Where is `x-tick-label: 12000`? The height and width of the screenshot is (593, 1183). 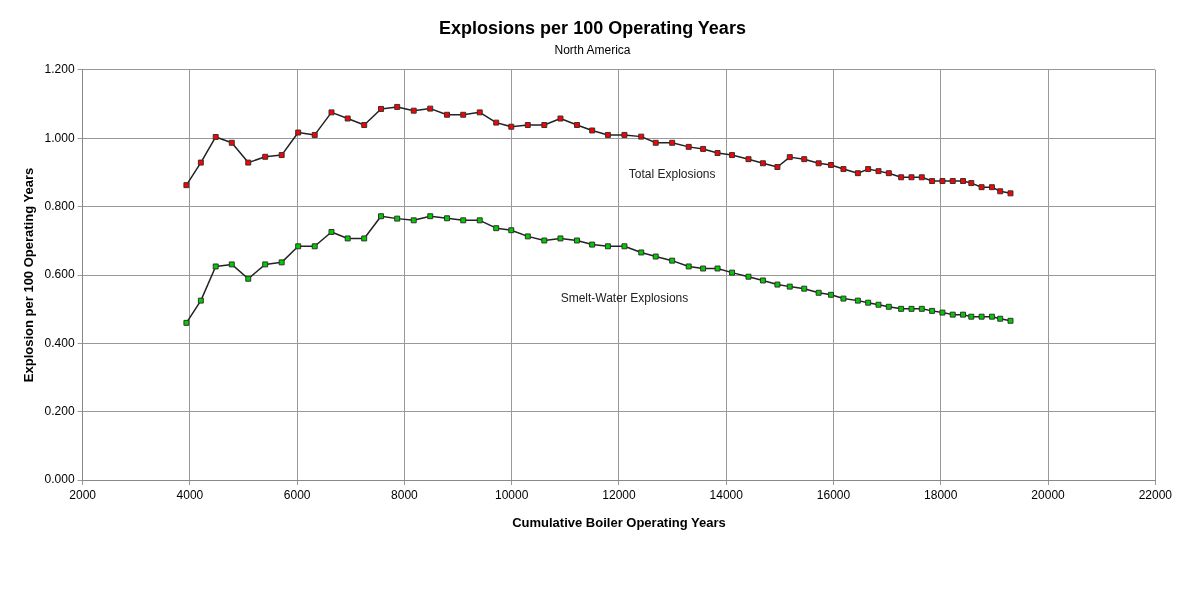
x-tick-label: 12000 is located at coordinates (619, 494).